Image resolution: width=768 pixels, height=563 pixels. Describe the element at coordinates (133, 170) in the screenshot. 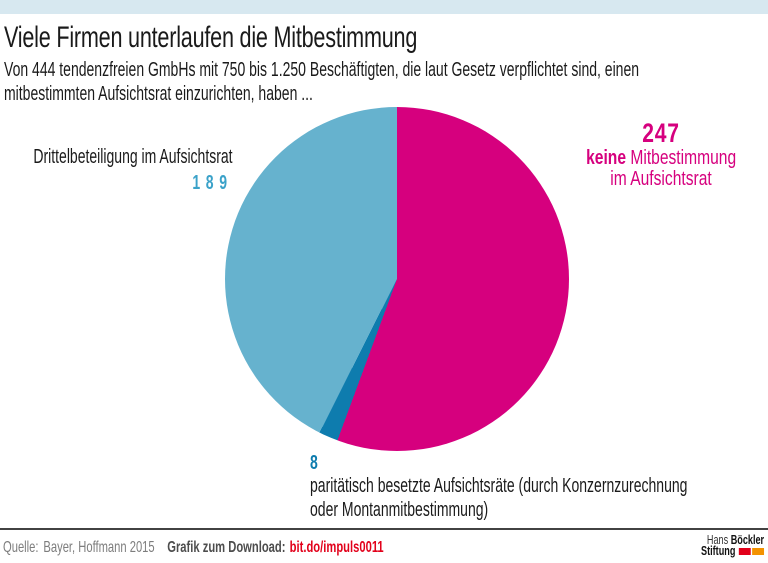

I see `slice-label-drittelbeteiligung: Drittelbeteiligung im Aufsichtsrat 189` at that location.